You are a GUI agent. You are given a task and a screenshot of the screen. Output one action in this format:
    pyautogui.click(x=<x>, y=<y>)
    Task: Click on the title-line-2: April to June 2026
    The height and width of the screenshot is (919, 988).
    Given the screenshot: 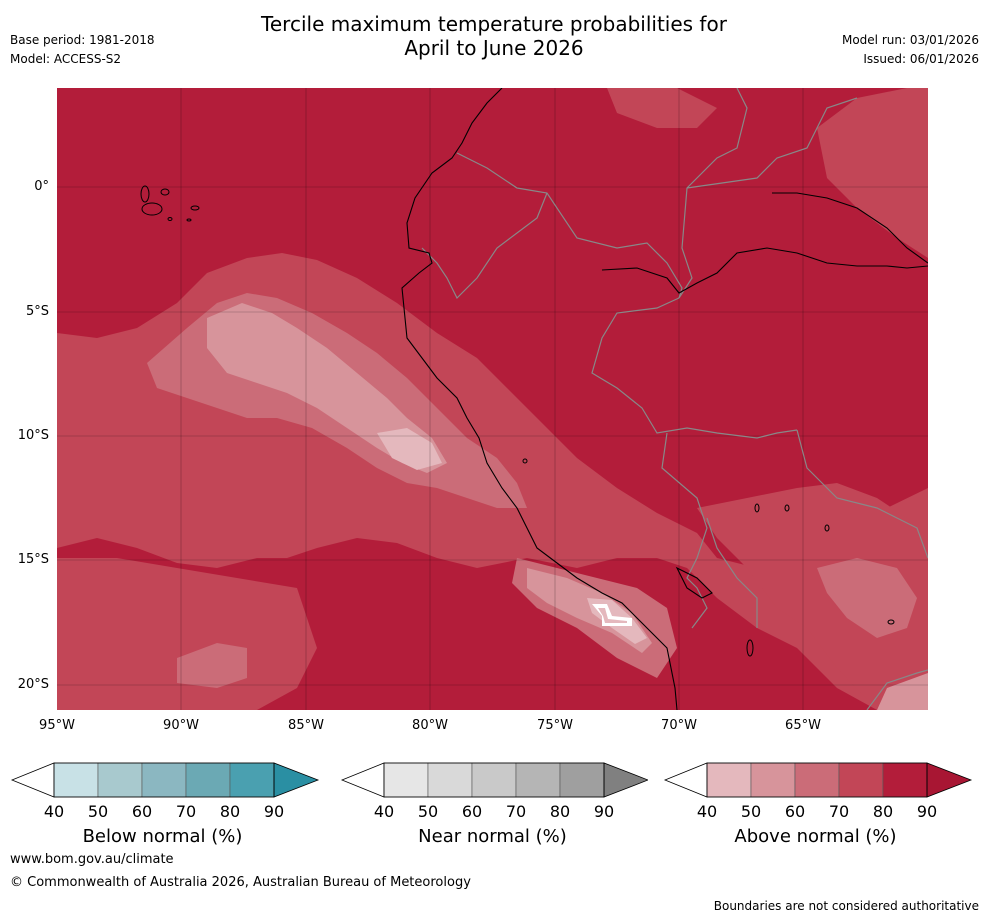 What is the action you would take?
    pyautogui.click(x=494, y=48)
    